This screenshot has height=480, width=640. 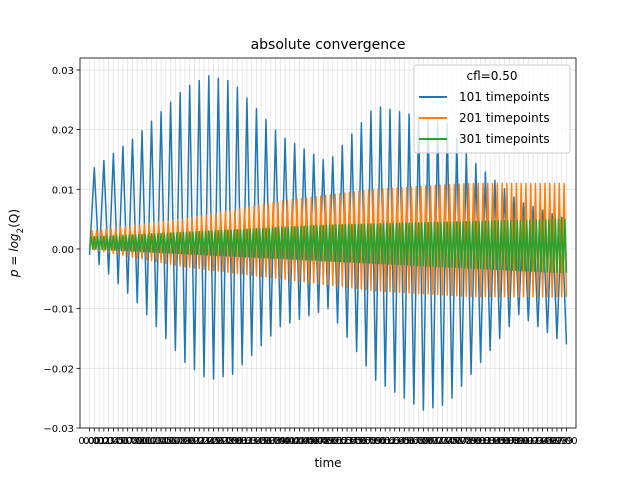 What do you see at coordinates (89, 441) in the screenshot?
I see `x-tick-label: 0.00` at bounding box center [89, 441].